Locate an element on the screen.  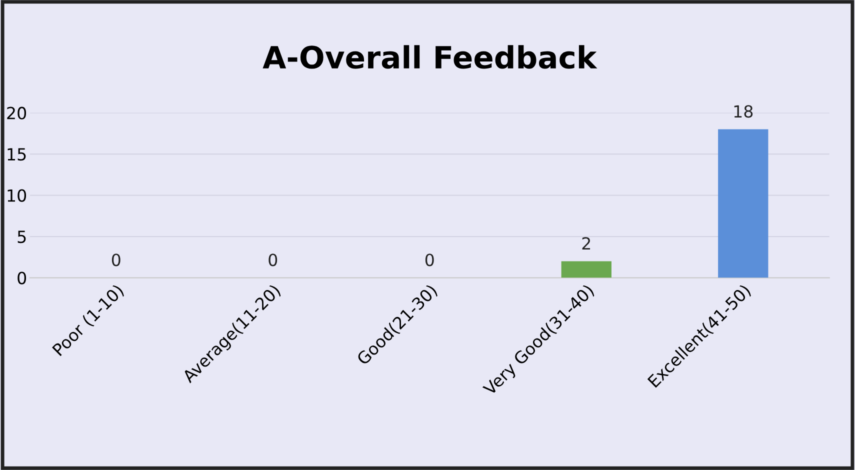
data-label: 2 is located at coordinates (586, 243).